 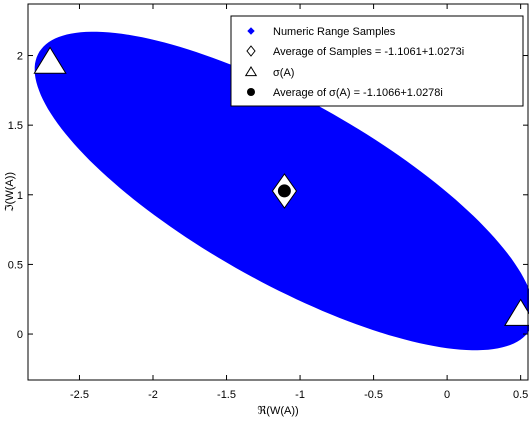 I want to click on x-tick-label: -0.5, so click(x=373, y=395).